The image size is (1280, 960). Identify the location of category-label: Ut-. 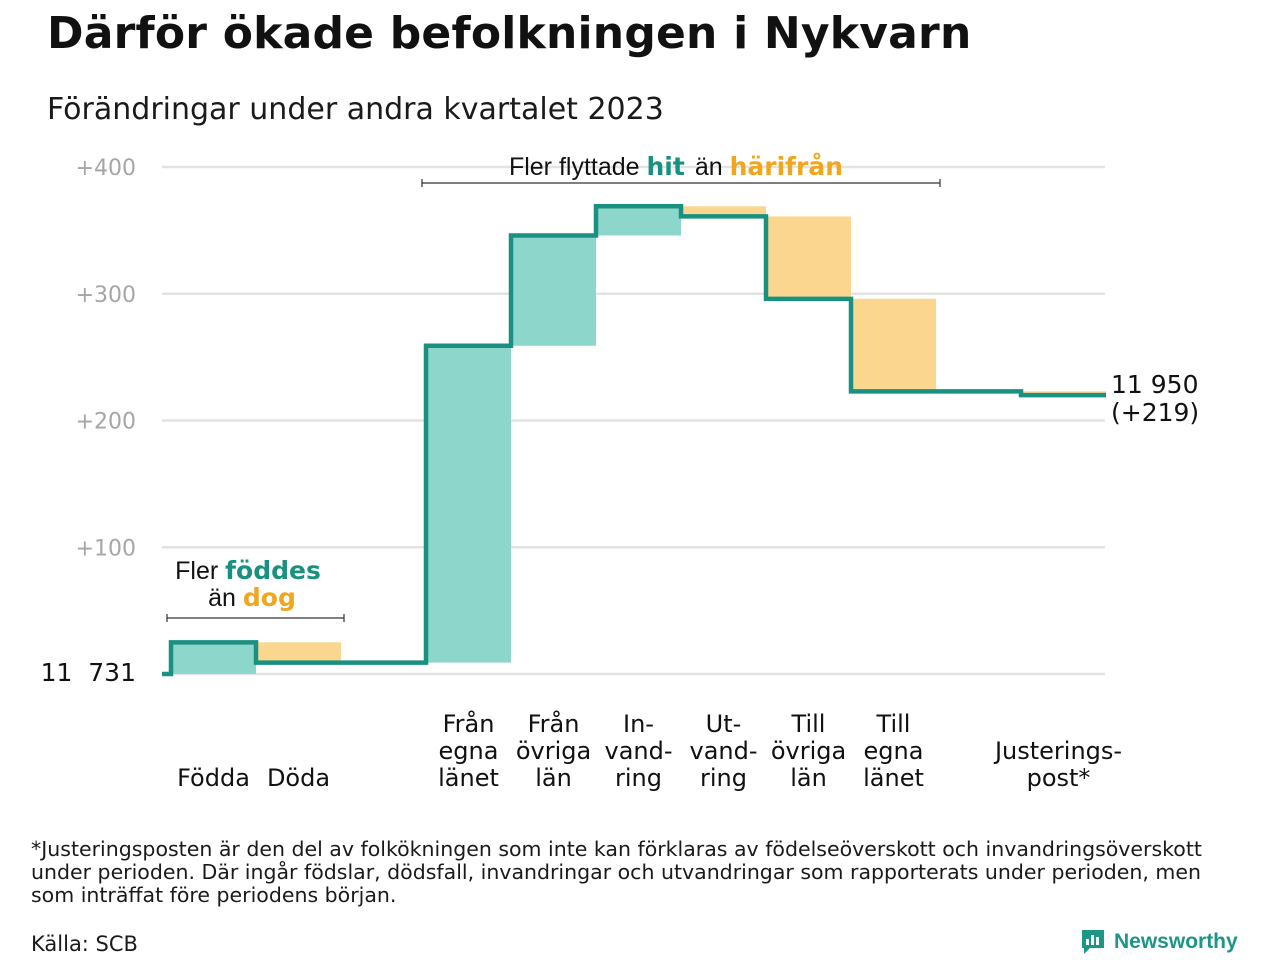
(724, 724).